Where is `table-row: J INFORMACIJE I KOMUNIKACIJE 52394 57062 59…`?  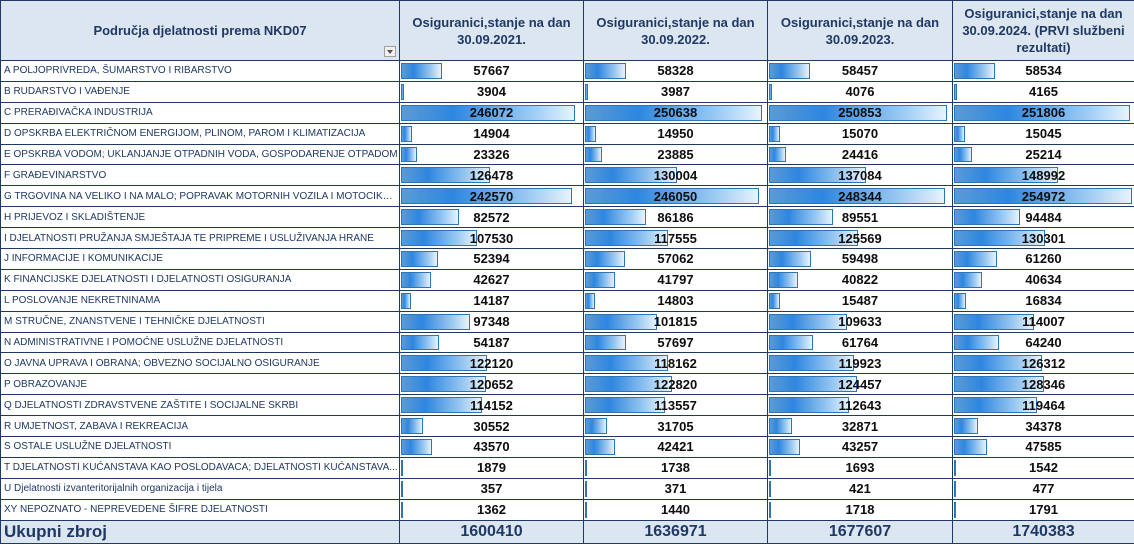
table-row: J INFORMACIJE I KOMUNIKACIJE 52394 57062 59… is located at coordinates (567, 259).